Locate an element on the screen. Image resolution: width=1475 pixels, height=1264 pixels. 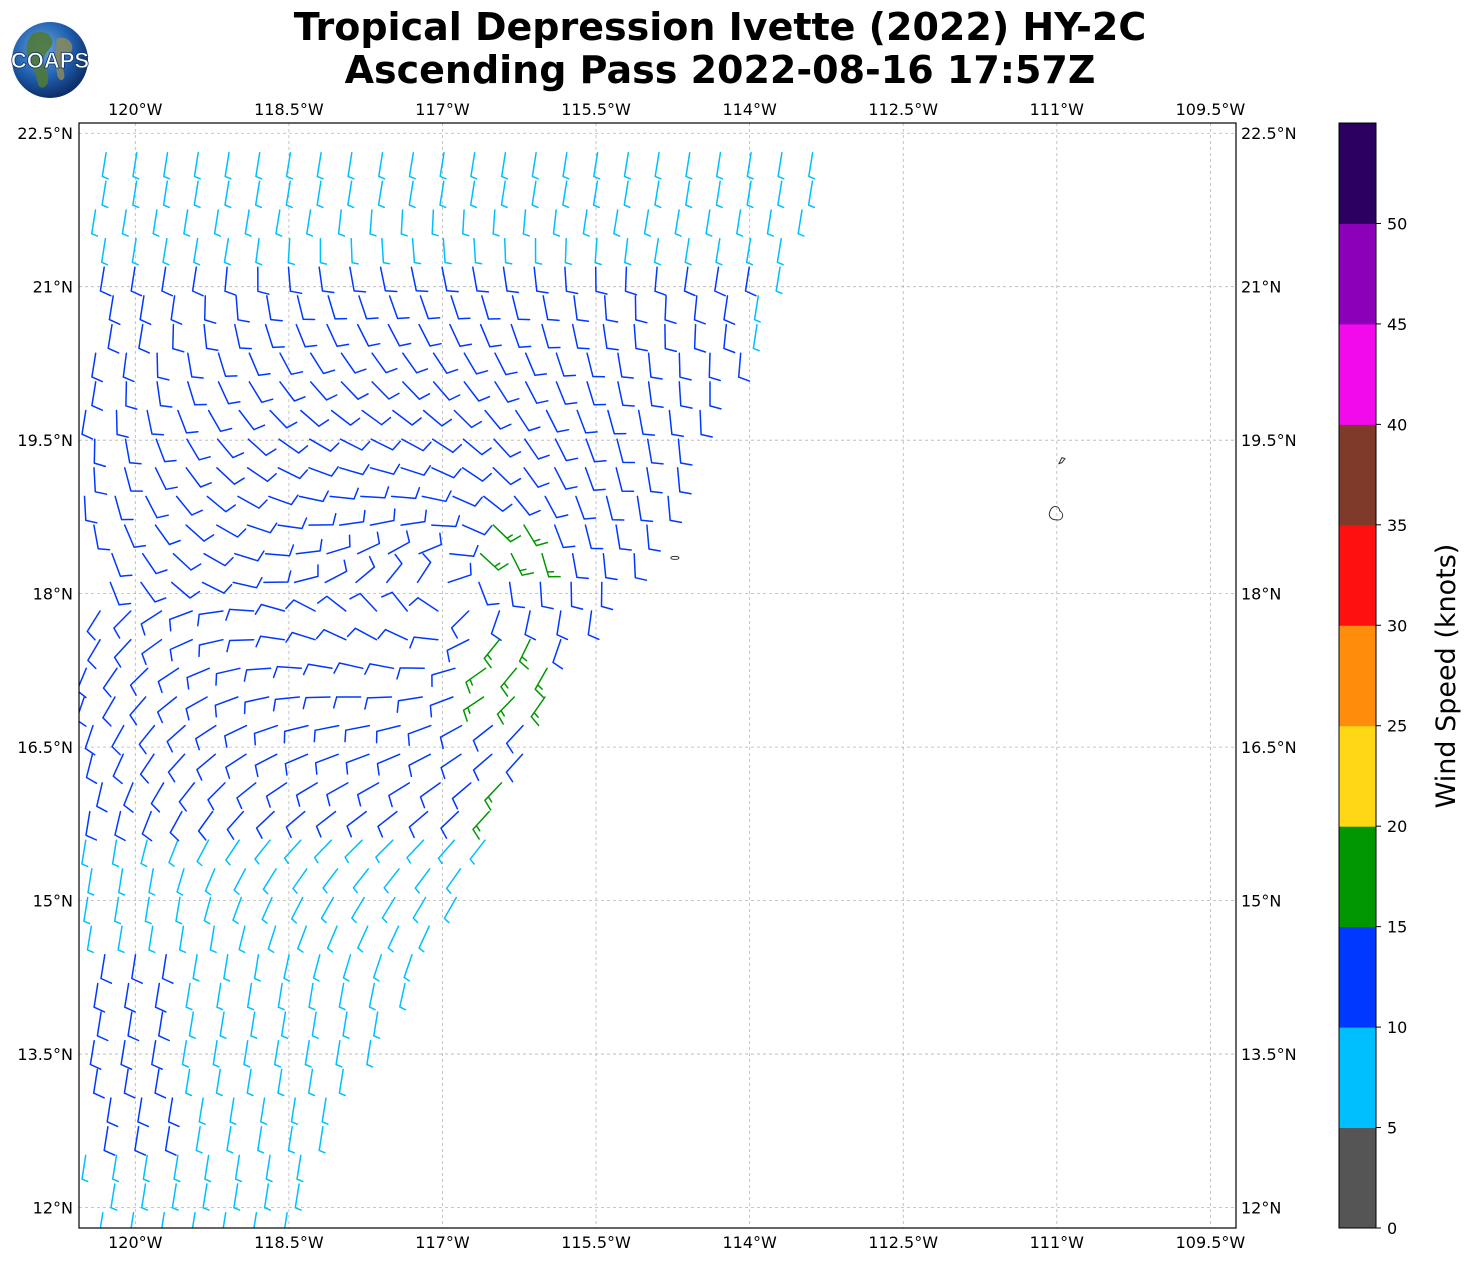
lat-tick-left-2: 19.5°N is located at coordinates (45, 440).